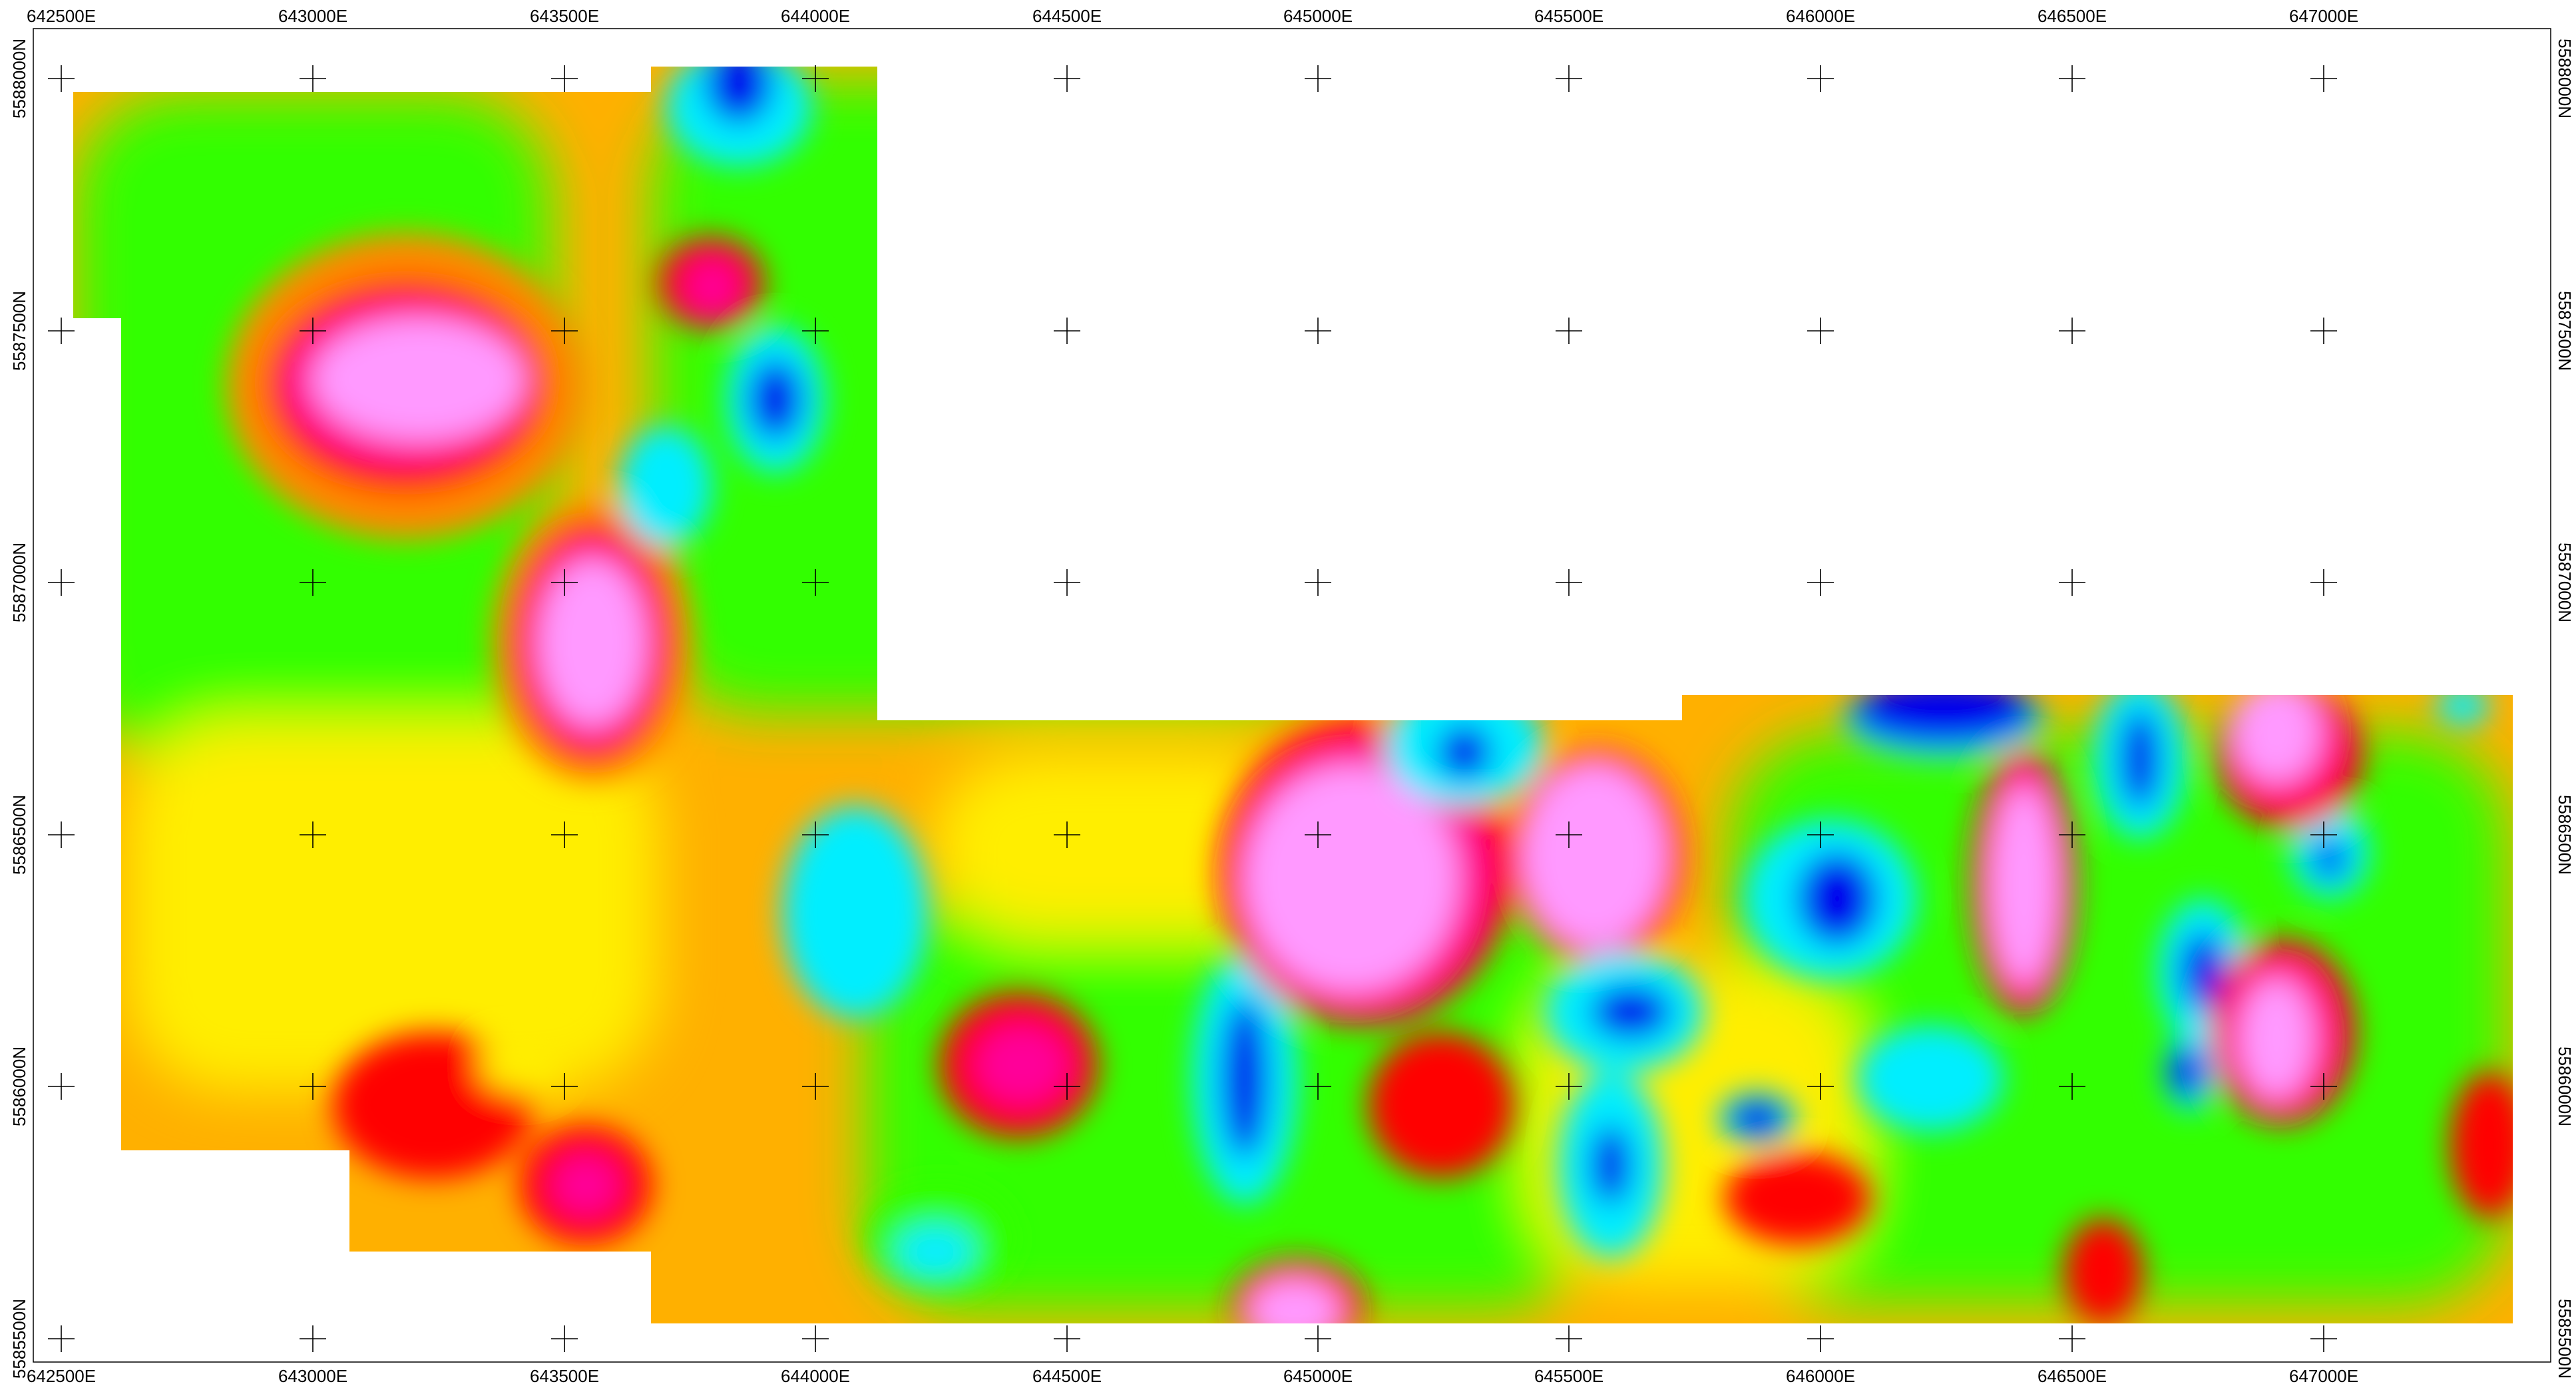 The width and height of the screenshot is (2576, 1386). Describe the element at coordinates (19, 79) in the screenshot. I see `y-label-left: 5588000N` at that location.